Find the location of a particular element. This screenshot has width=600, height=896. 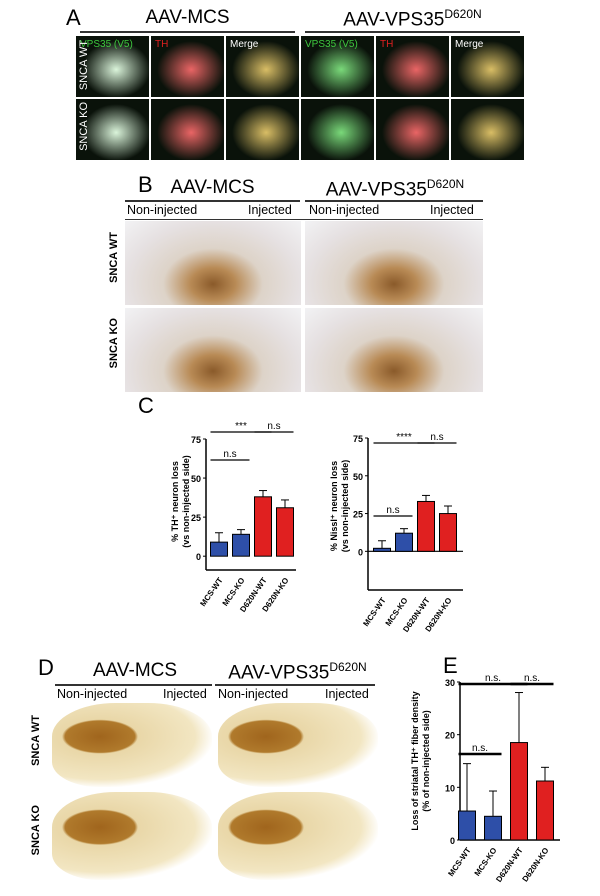

y-tick-label: 20 is located at coordinates (450, 736).